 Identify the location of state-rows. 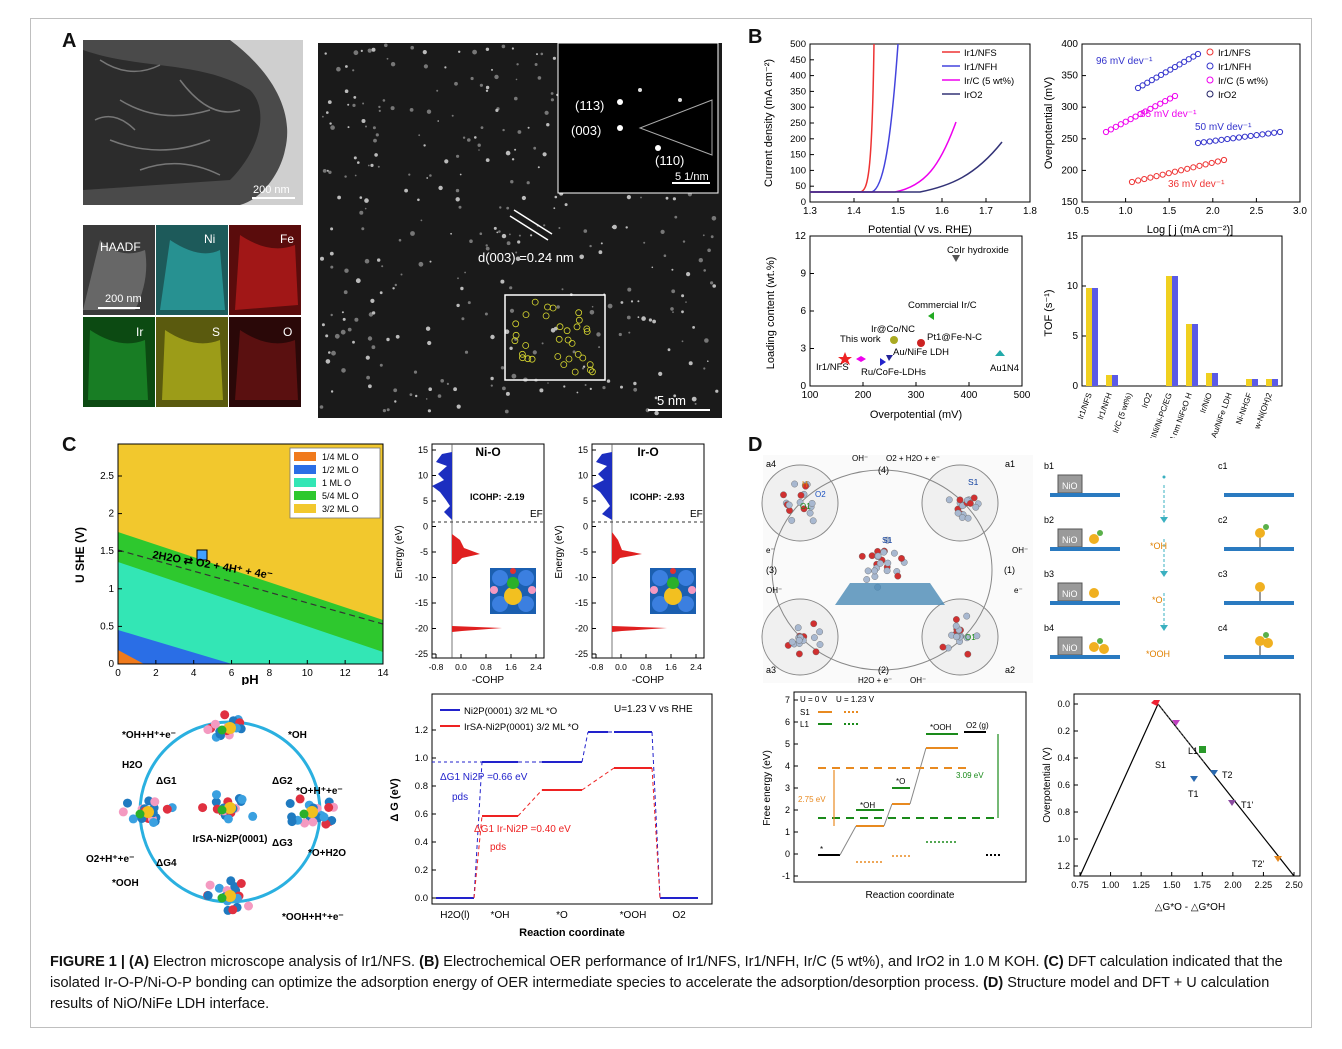
(1172, 566).